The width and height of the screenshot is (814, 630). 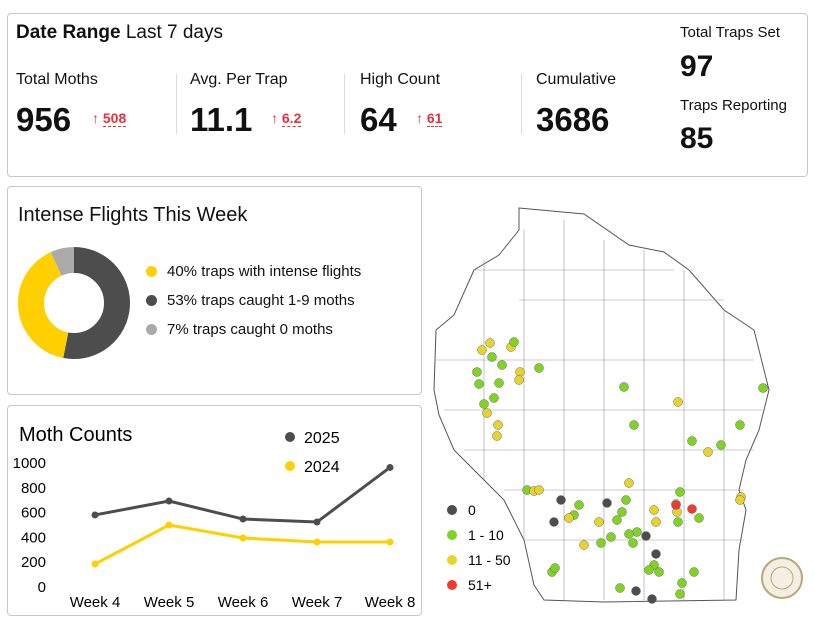 What do you see at coordinates (486, 535) in the screenshot?
I see `map-legend-label: 1 - 10` at bounding box center [486, 535].